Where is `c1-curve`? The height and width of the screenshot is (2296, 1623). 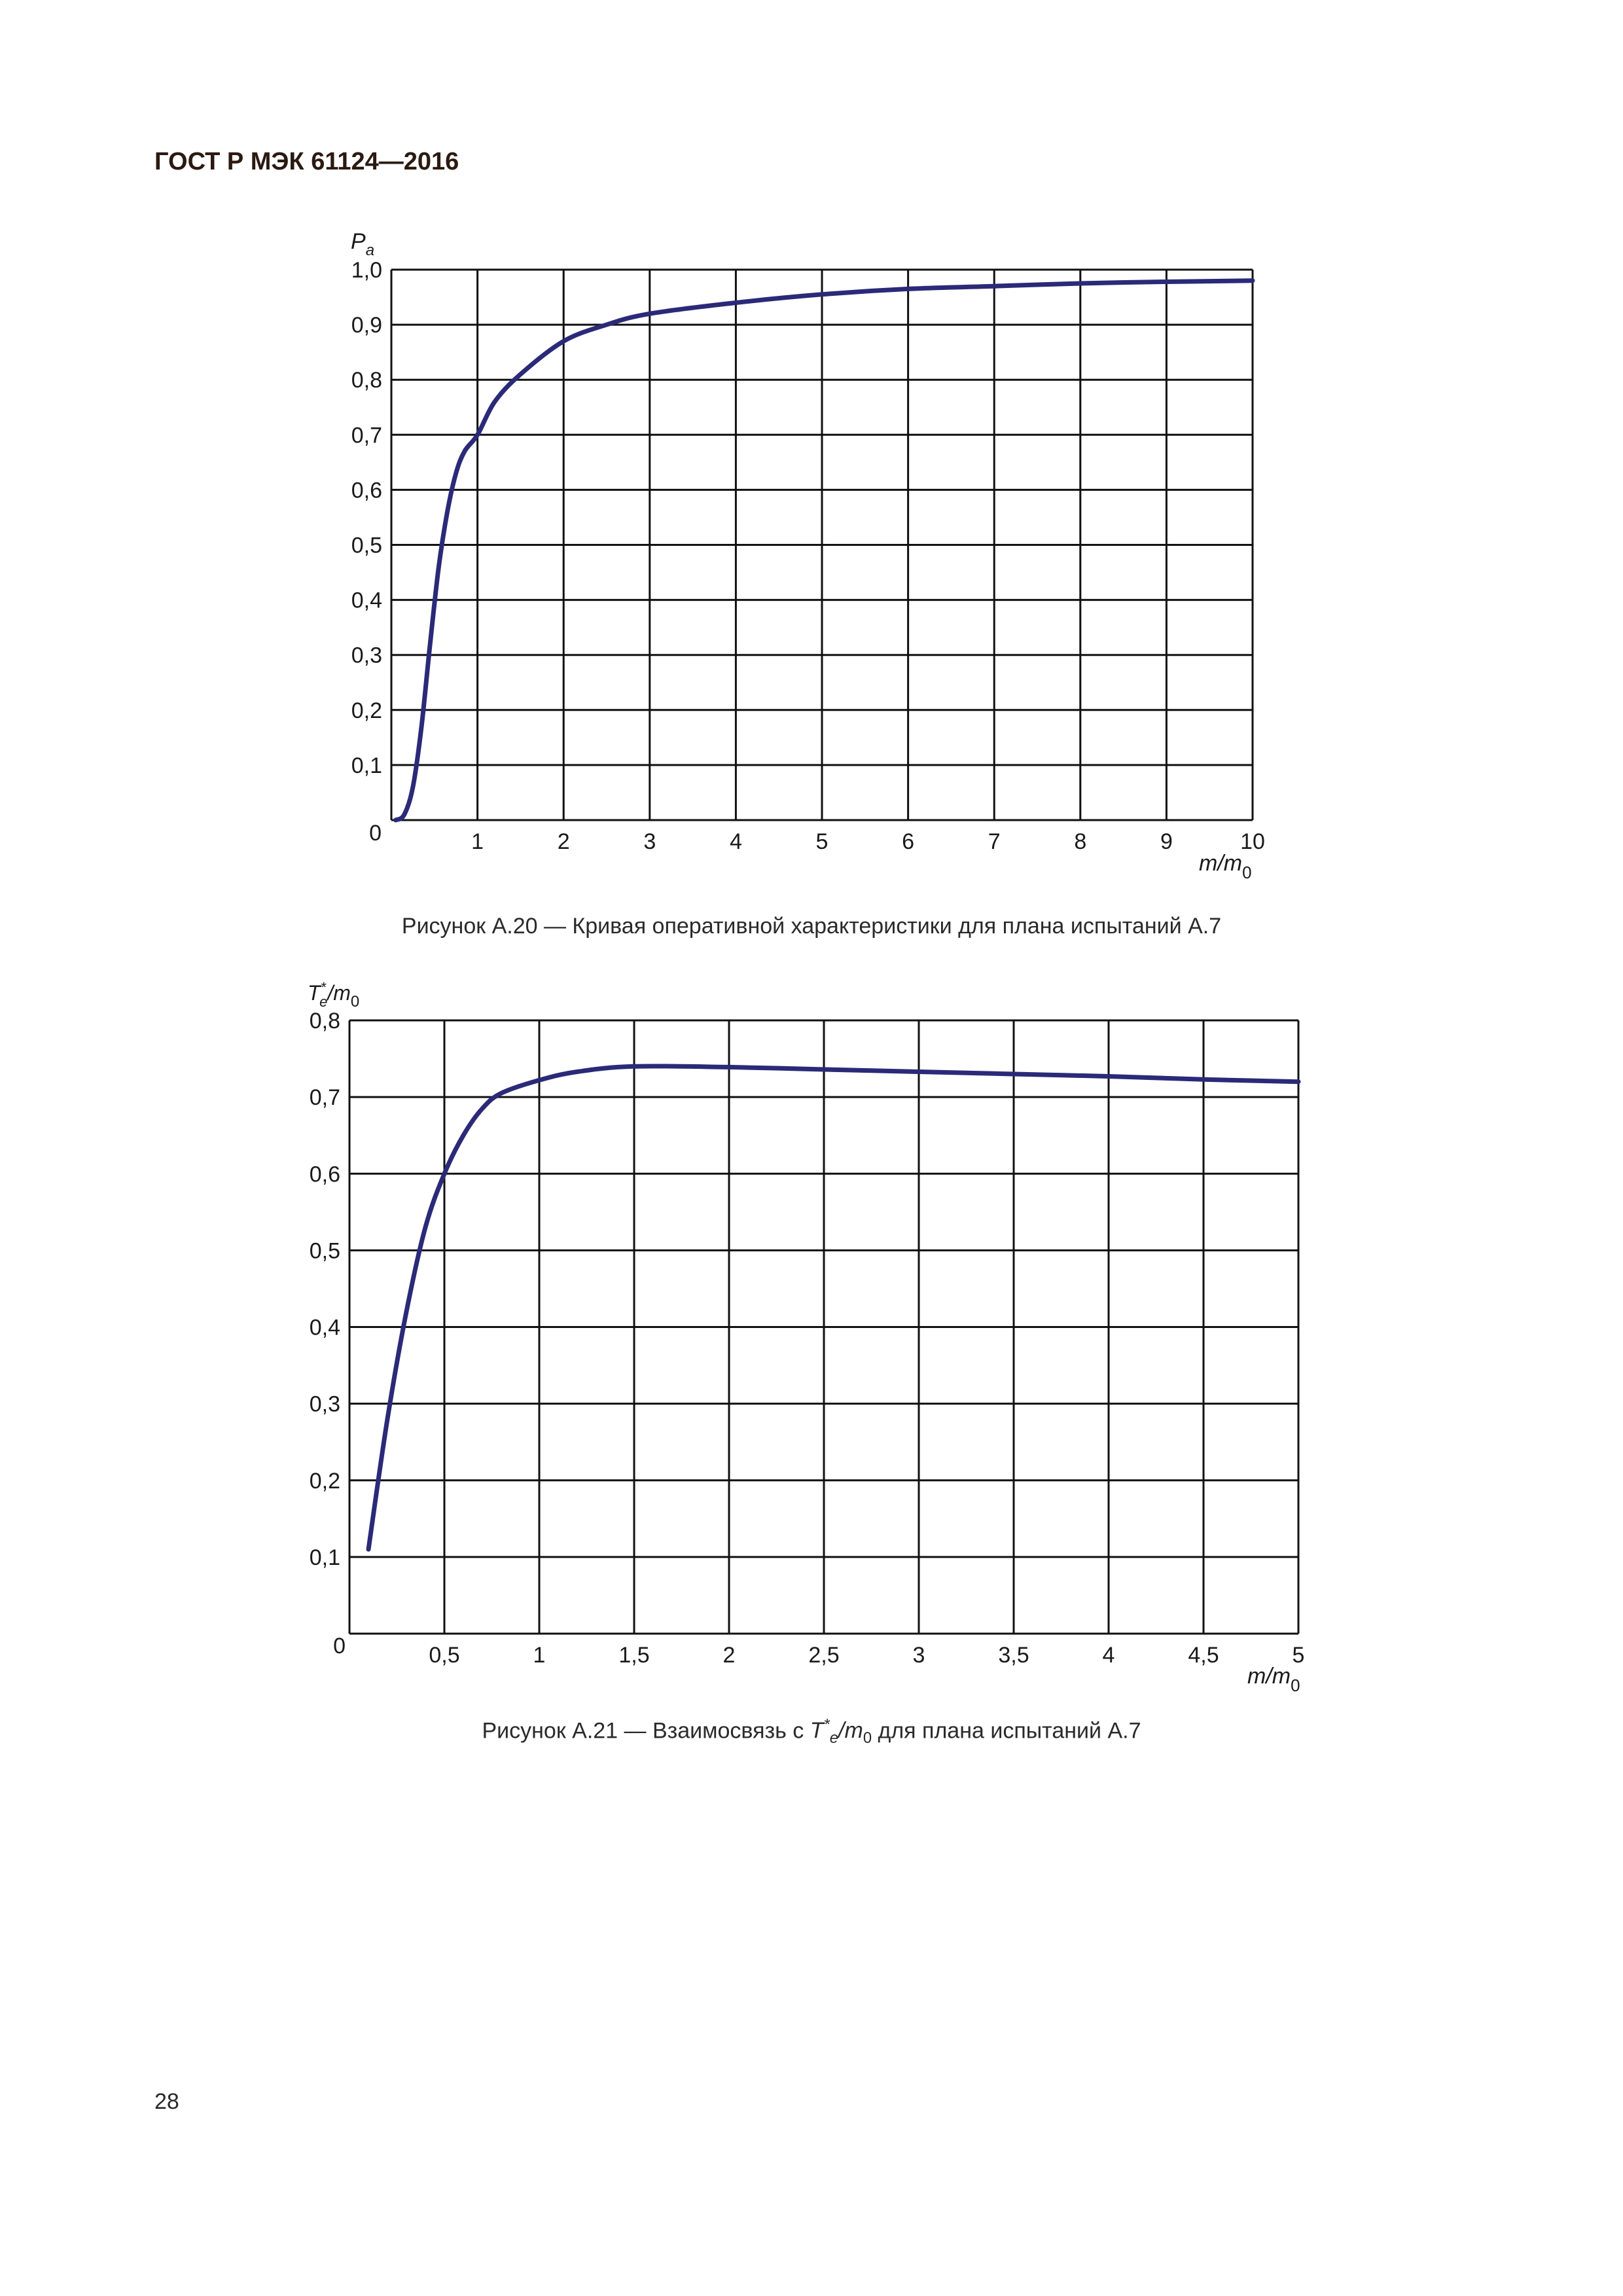
c1-curve is located at coordinates (824, 550).